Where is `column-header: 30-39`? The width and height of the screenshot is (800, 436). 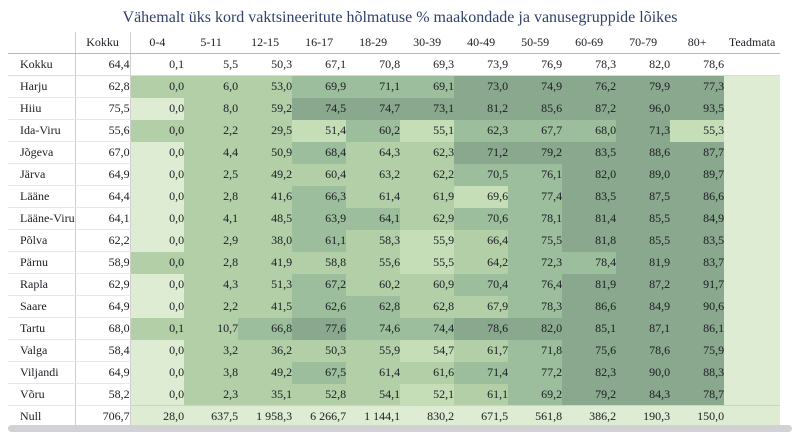 column-header: 30-39 is located at coordinates (427, 43).